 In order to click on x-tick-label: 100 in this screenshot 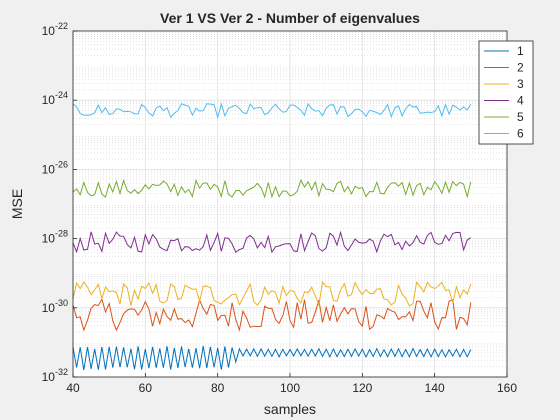, I will do `click(290, 388)`.